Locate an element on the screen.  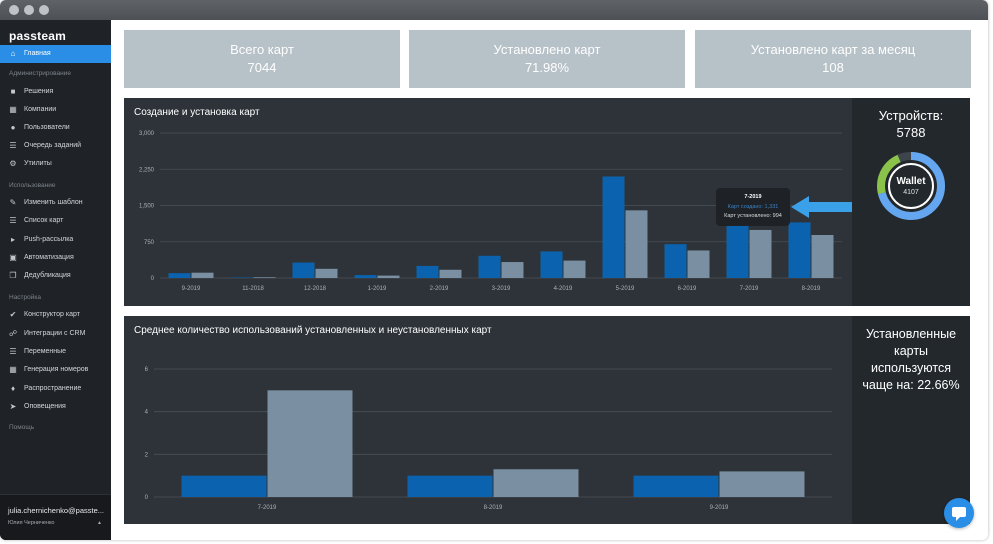
sidebar-item-label: Список карт is located at coordinates (44, 220).